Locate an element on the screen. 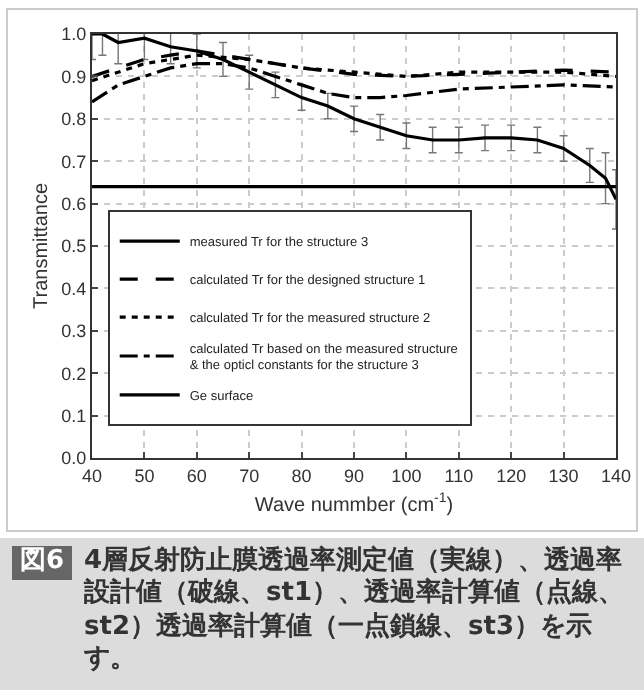 This screenshot has width=644, height=698. x-tick-label: 40 is located at coordinates (92, 475).